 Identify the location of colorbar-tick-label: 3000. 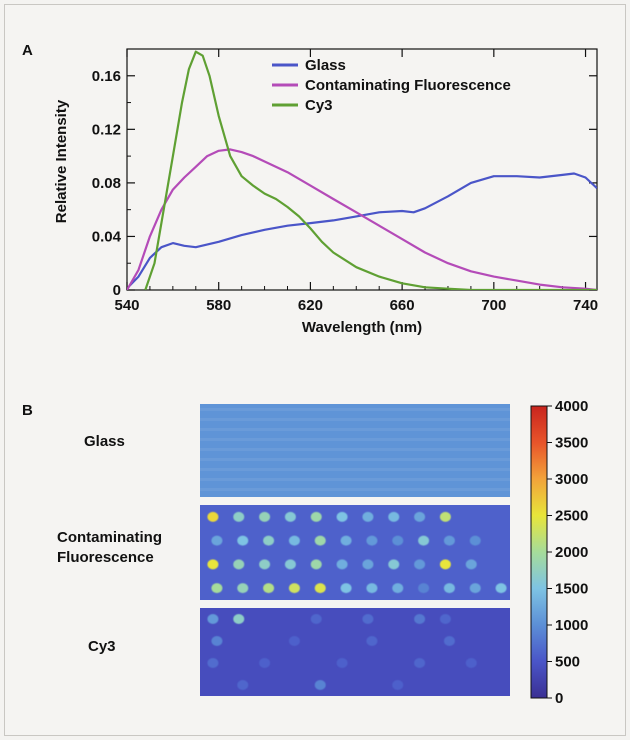
(571, 479).